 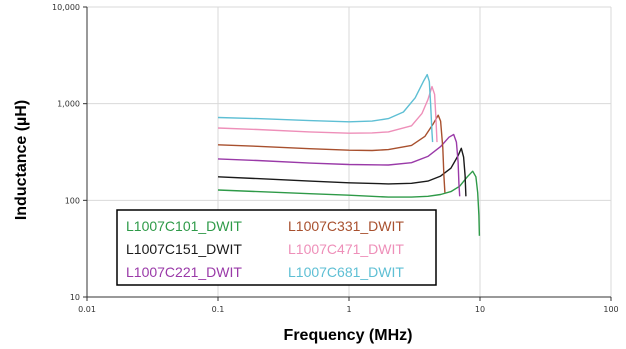 I want to click on x-tick-label: 1, so click(x=348, y=309).